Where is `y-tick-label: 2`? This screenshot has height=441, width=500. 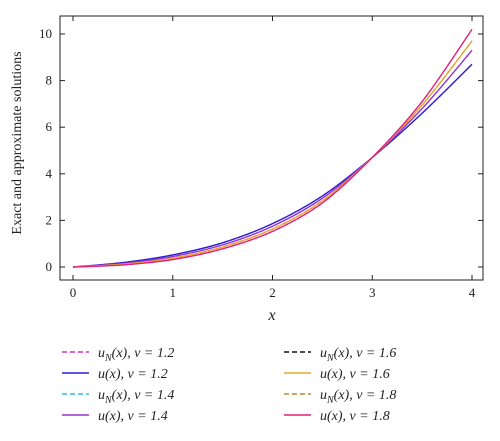 y-tick-label: 2 is located at coordinates (49, 219).